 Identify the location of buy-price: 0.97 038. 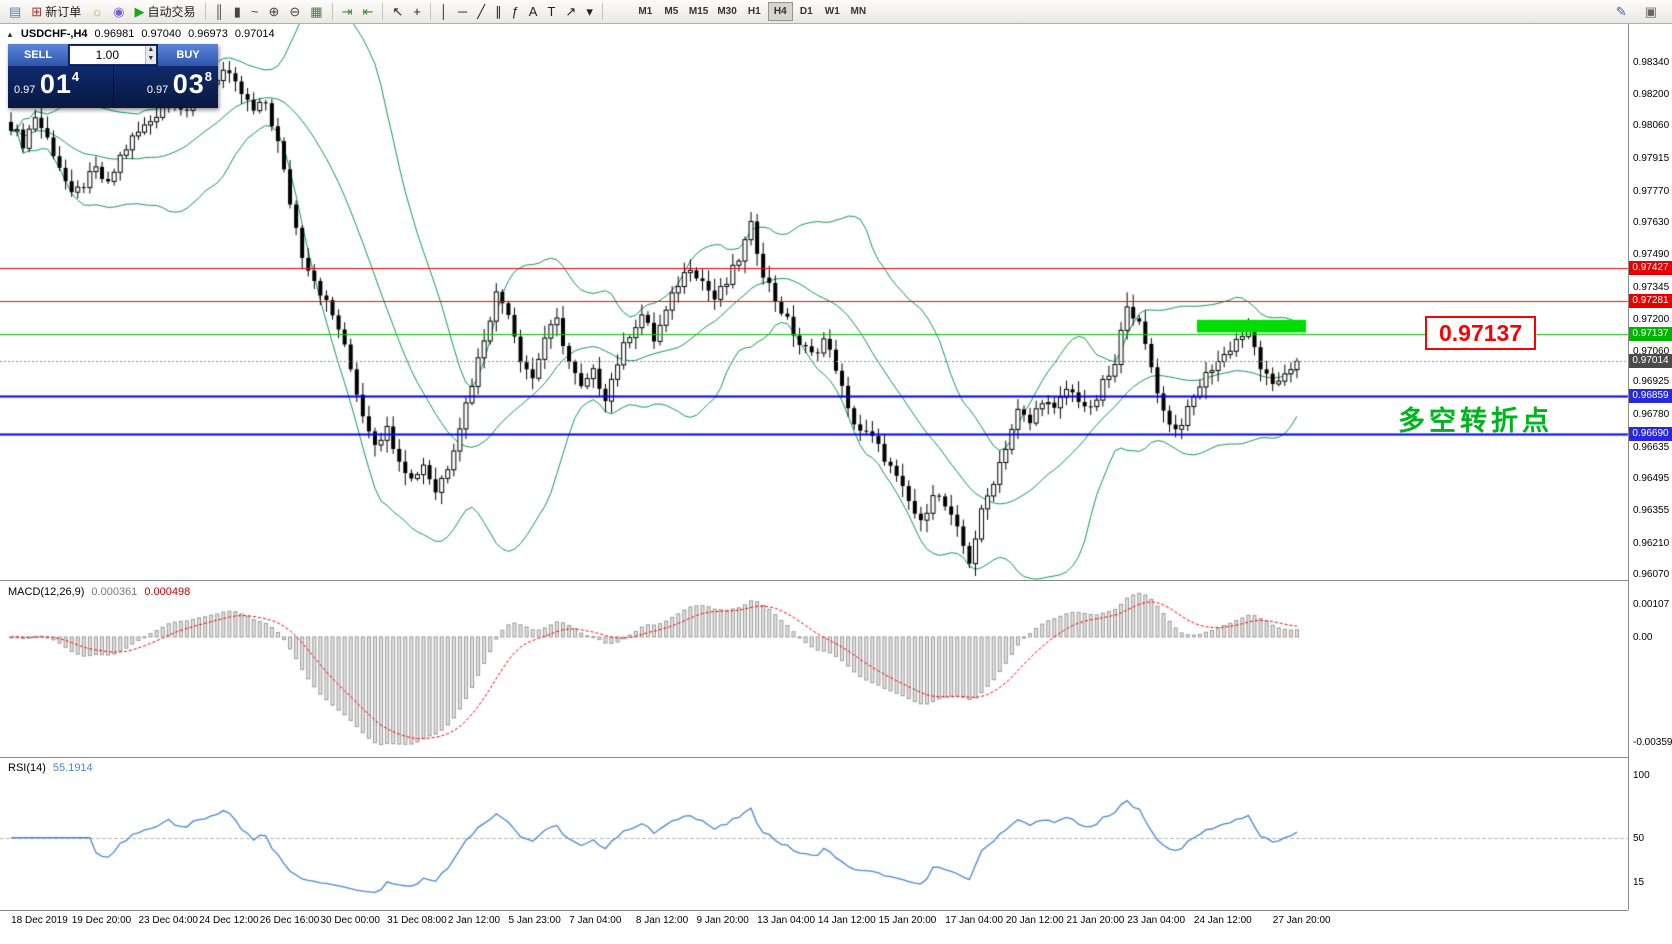
(165, 87).